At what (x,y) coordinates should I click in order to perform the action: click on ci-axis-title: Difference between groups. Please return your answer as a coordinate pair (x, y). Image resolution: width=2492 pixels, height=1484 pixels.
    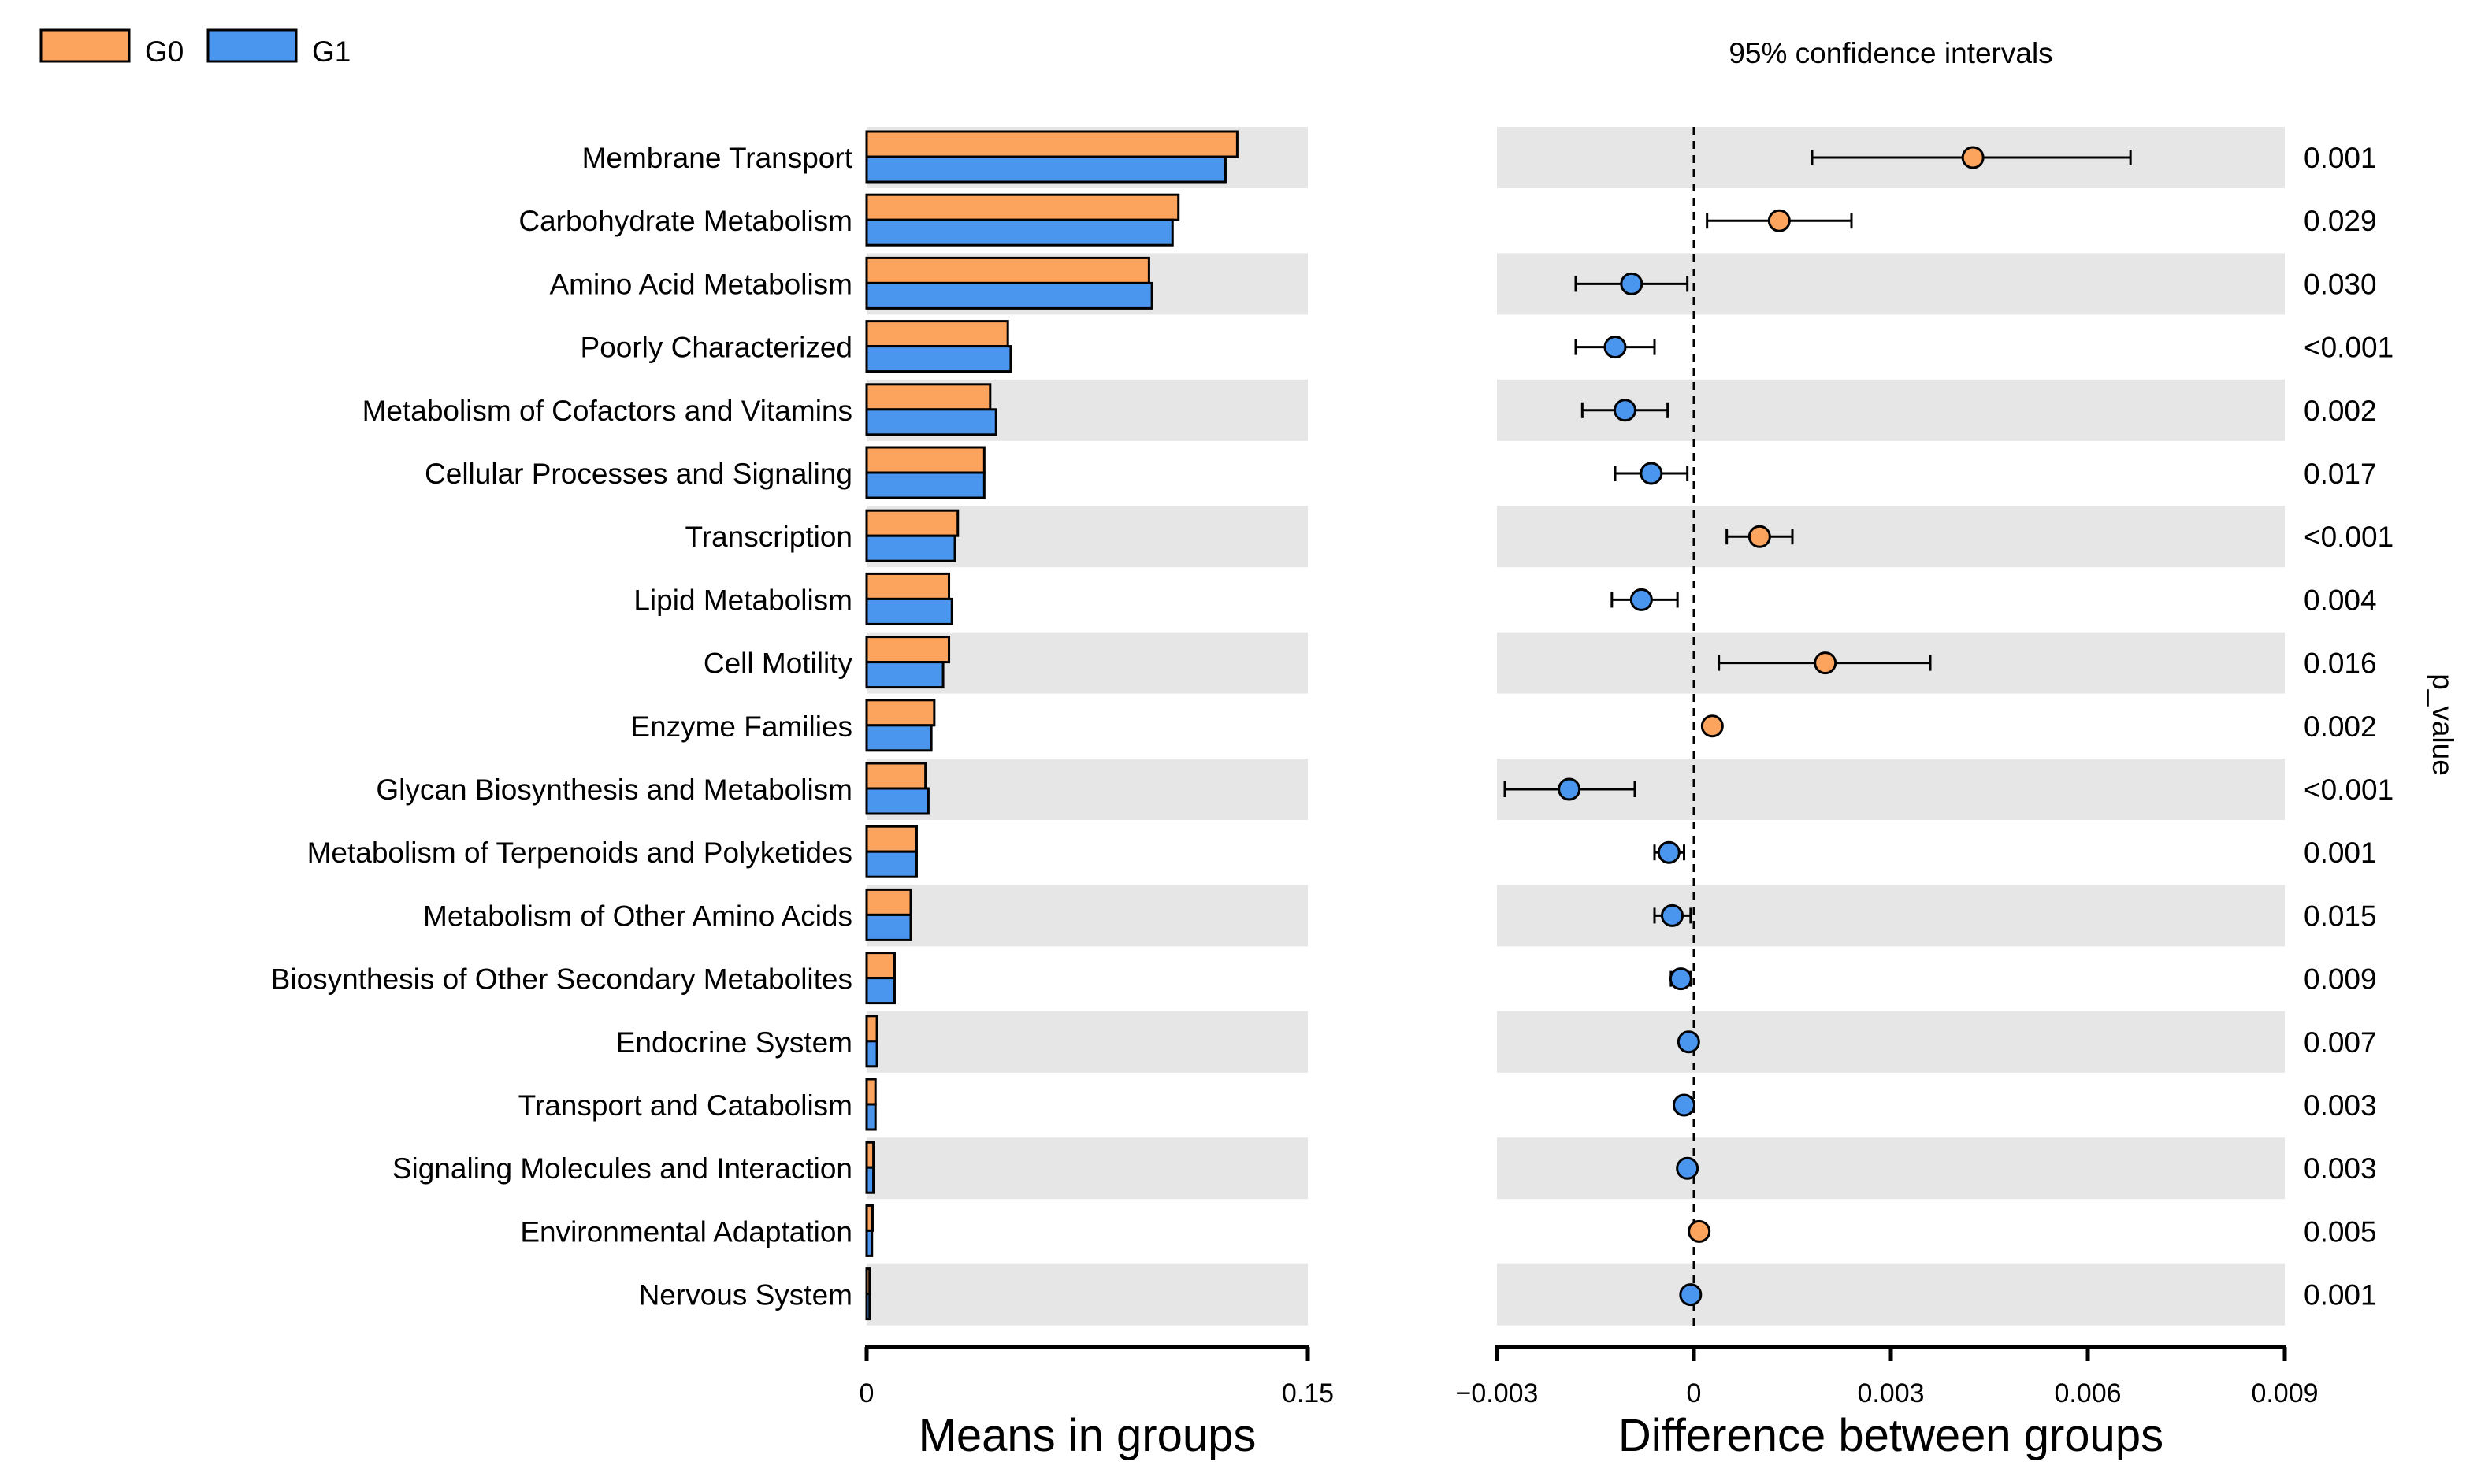
    Looking at the image, I should click on (1890, 1436).